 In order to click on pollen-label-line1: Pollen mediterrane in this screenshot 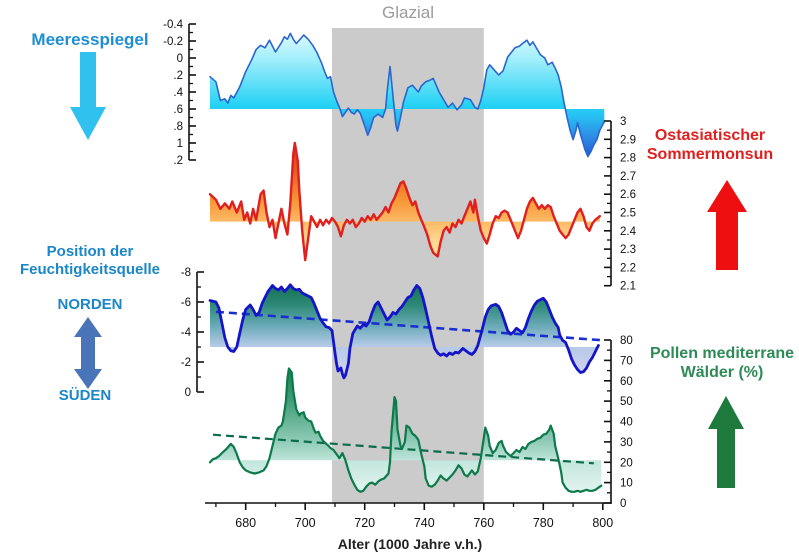, I will do `click(722, 353)`.